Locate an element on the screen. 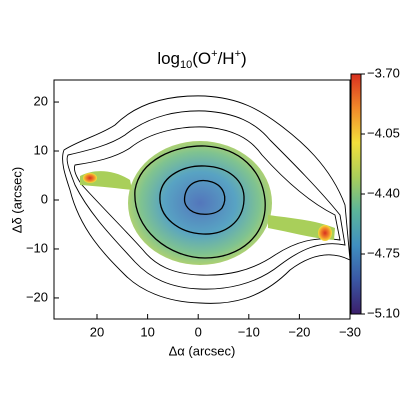  colorbar-tick-label: −4.05 is located at coordinates (383, 132).